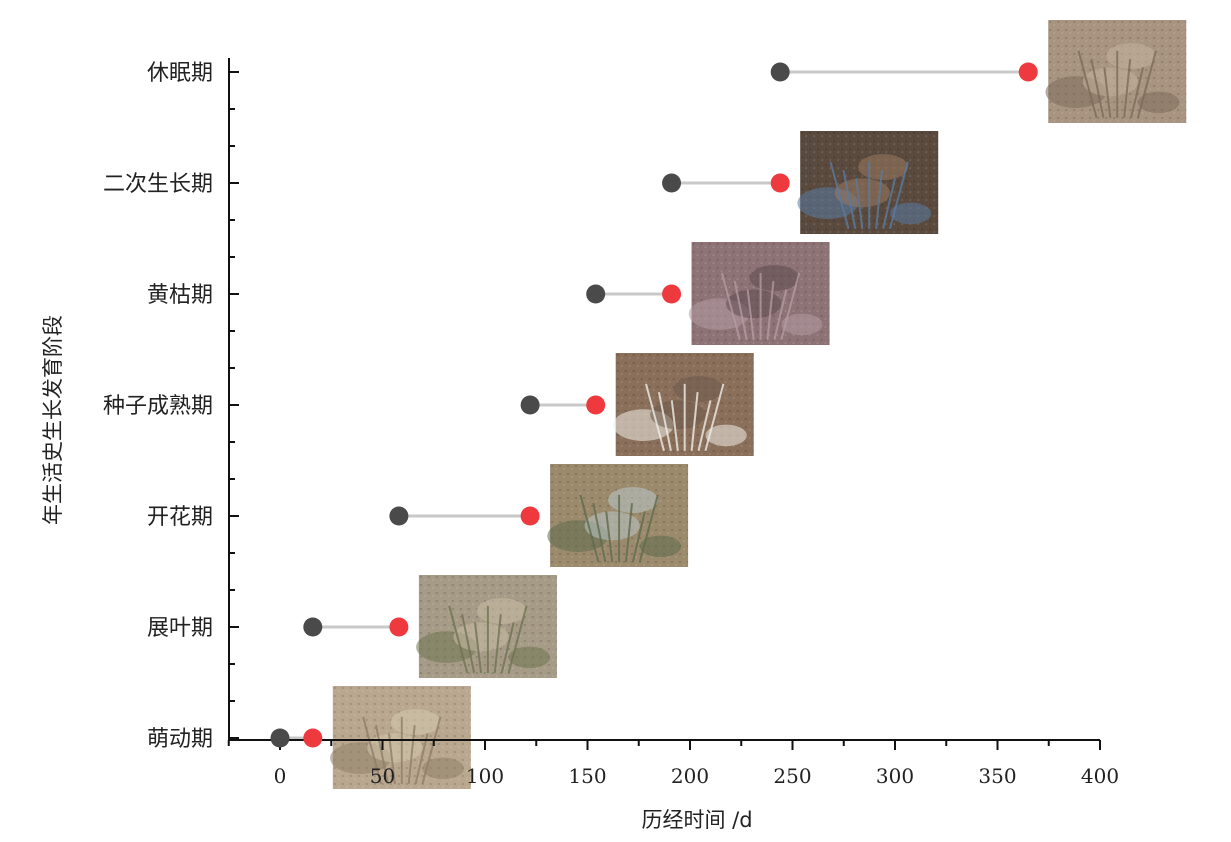 Image resolution: width=1231 pixels, height=842 pixels. Describe the element at coordinates (587, 776) in the screenshot. I see `x-tick-label: 150` at that location.